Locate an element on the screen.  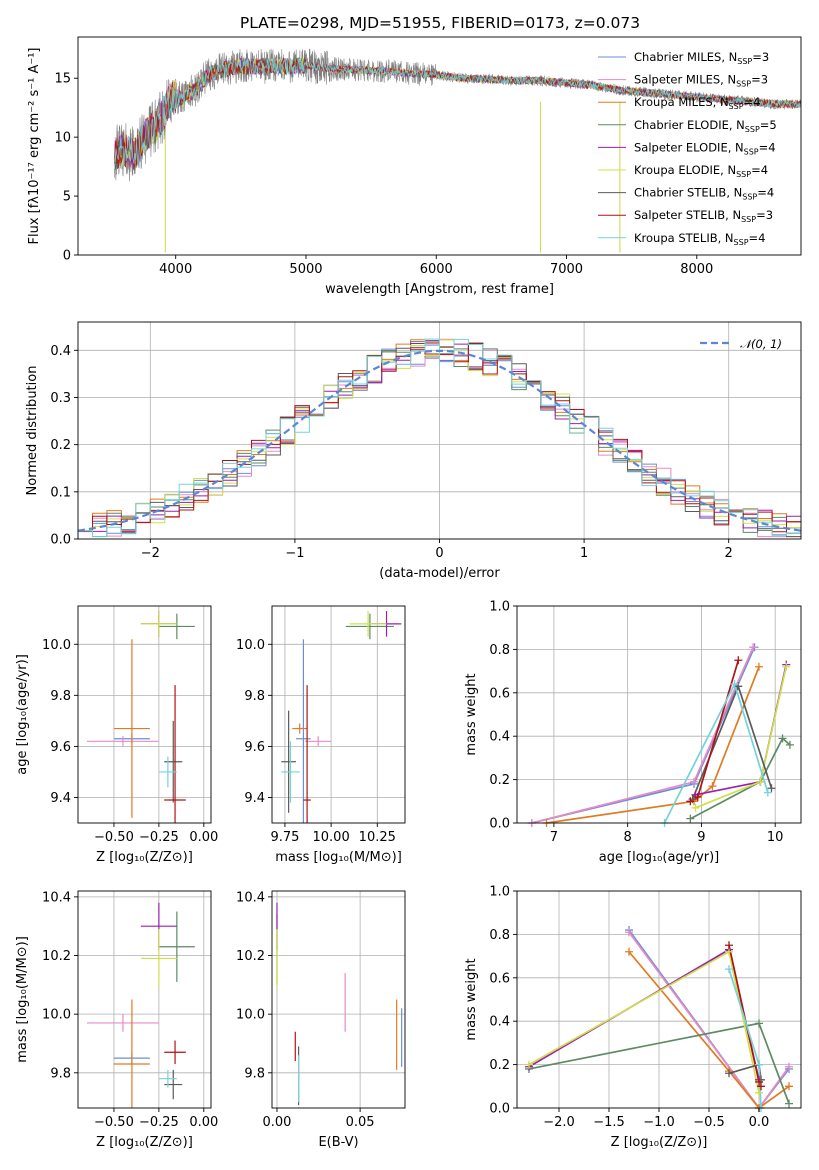
weight-vs-age-panel-xtick-label: 10 is located at coordinates (775, 837).